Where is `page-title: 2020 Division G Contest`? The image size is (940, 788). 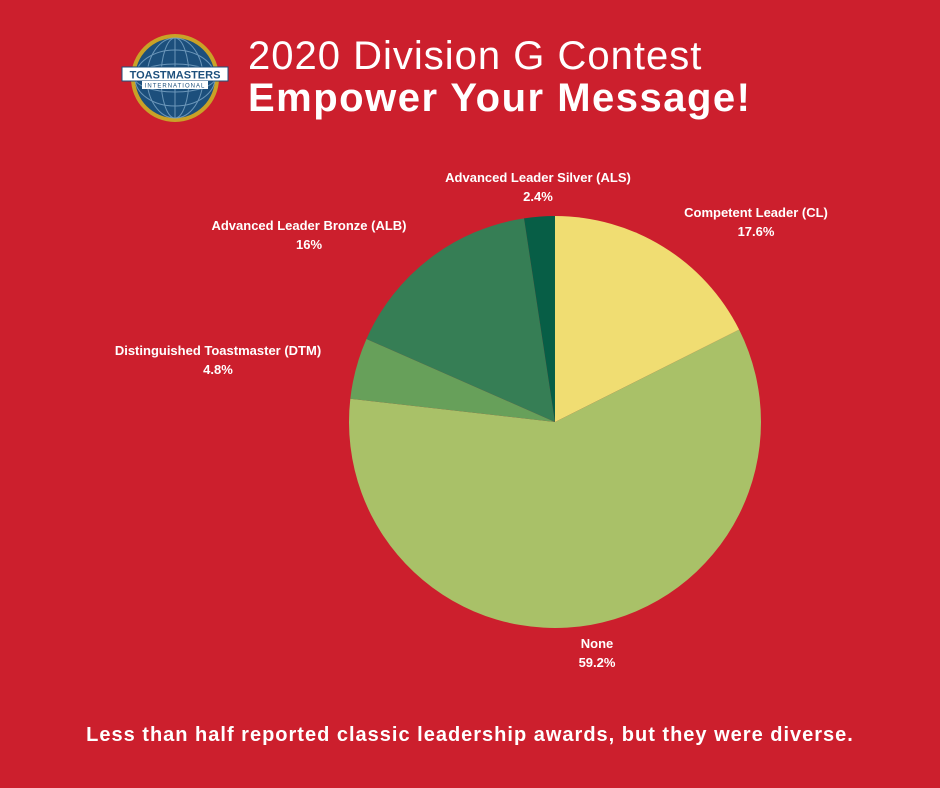 page-title: 2020 Division G Contest is located at coordinates (475, 56).